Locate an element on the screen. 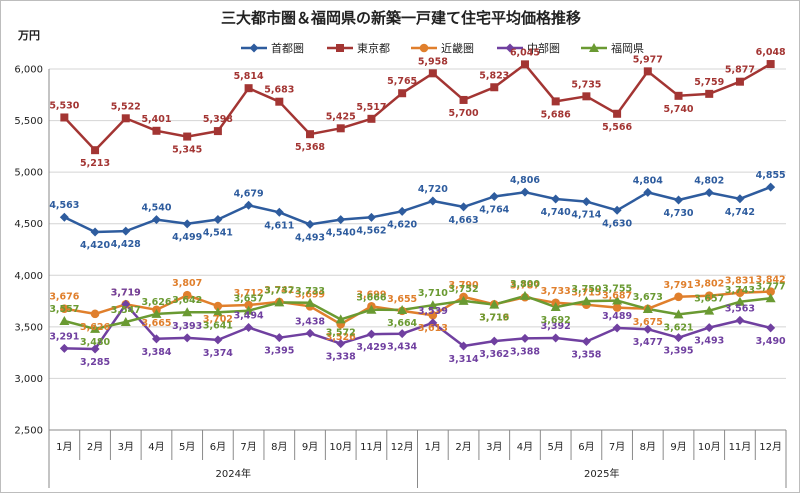 Image resolution: width=800 pixels, height=494 pixels. legend-label: 首都圏 is located at coordinates (287, 48).